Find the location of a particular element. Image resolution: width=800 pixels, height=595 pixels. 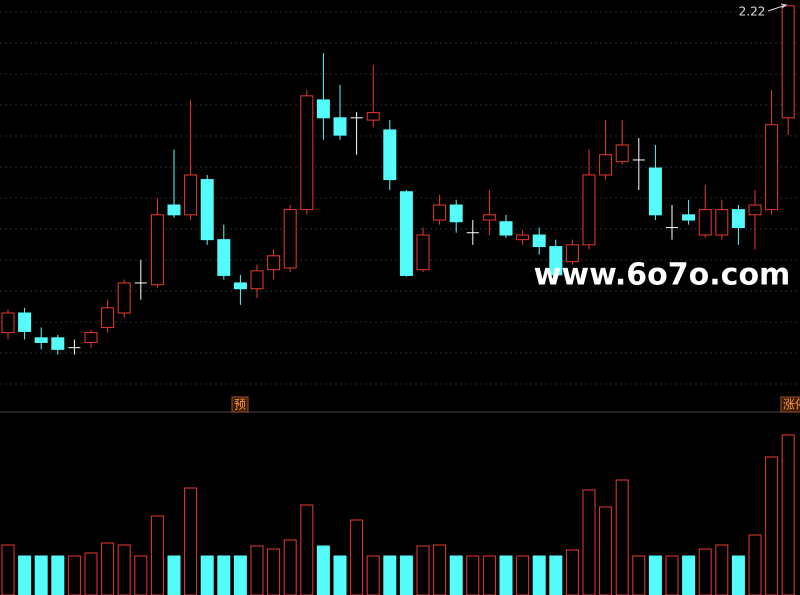

watermark: www.6o7o.com is located at coordinates (662, 275).